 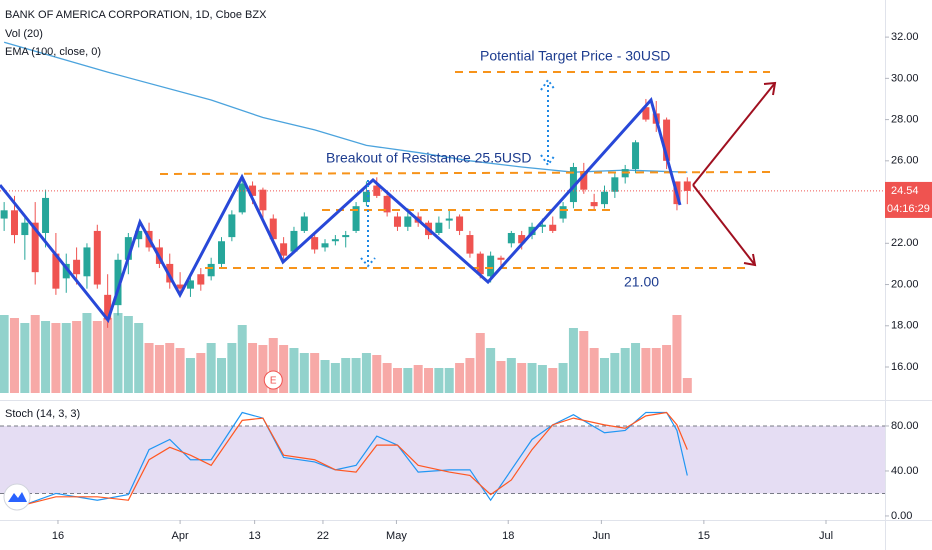 I want to click on x-tick-label: 16, so click(x=58, y=536).